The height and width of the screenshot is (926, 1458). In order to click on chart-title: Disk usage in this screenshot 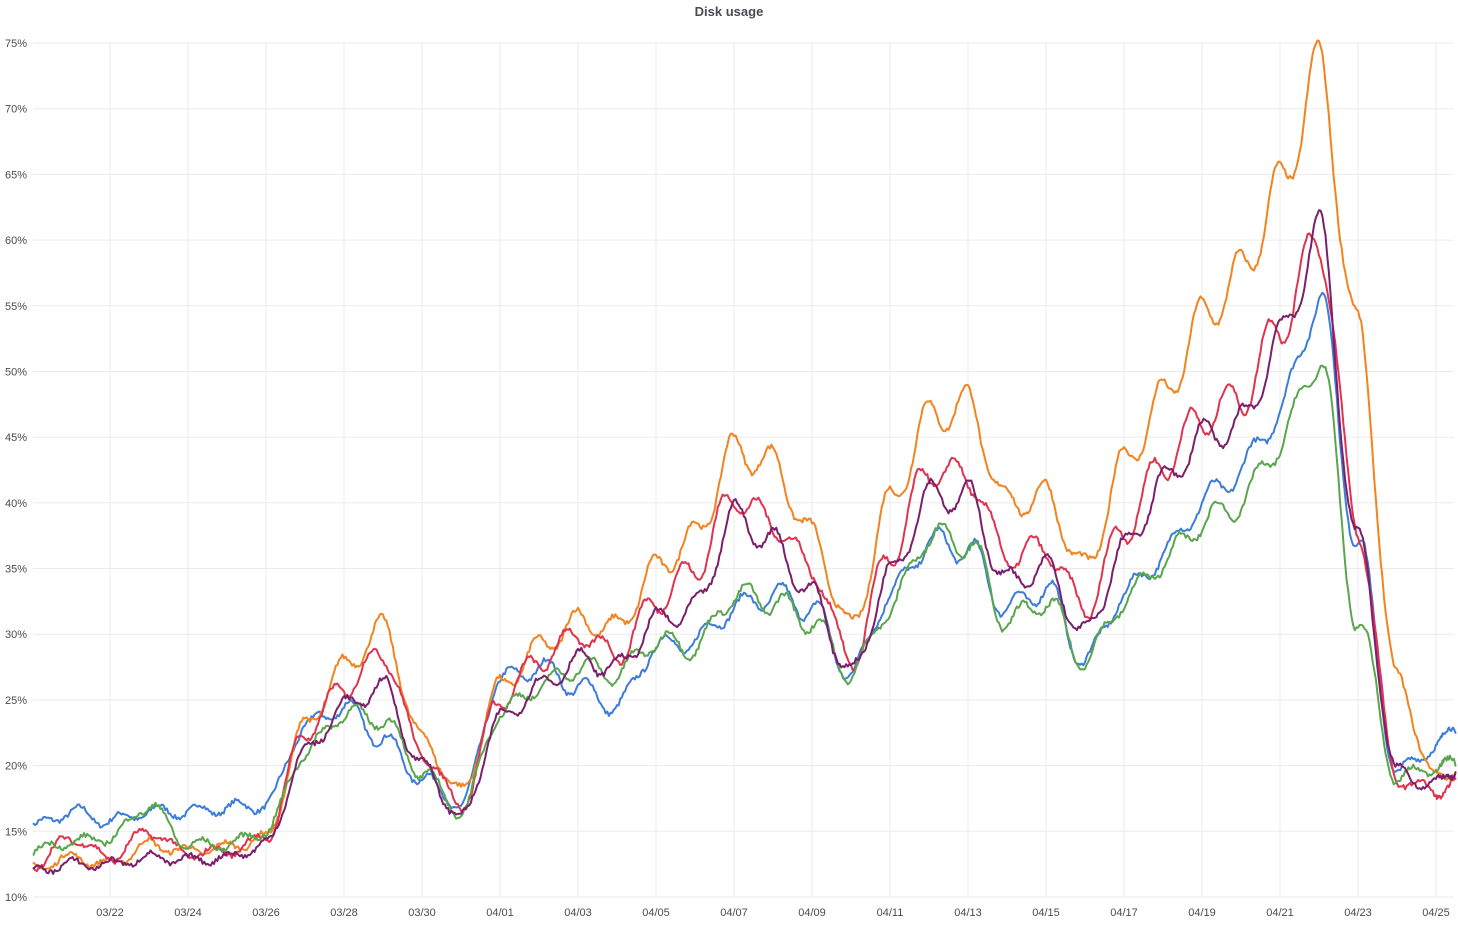, I will do `click(729, 11)`.